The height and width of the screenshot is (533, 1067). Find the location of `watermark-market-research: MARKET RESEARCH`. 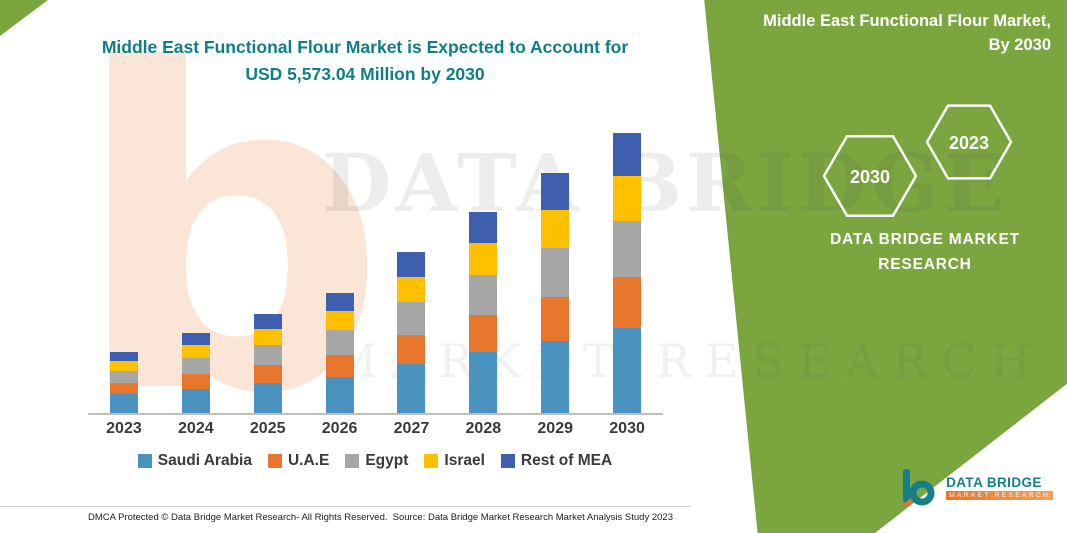

watermark-market-research: MARKET RESEARCH is located at coordinates (687, 361).